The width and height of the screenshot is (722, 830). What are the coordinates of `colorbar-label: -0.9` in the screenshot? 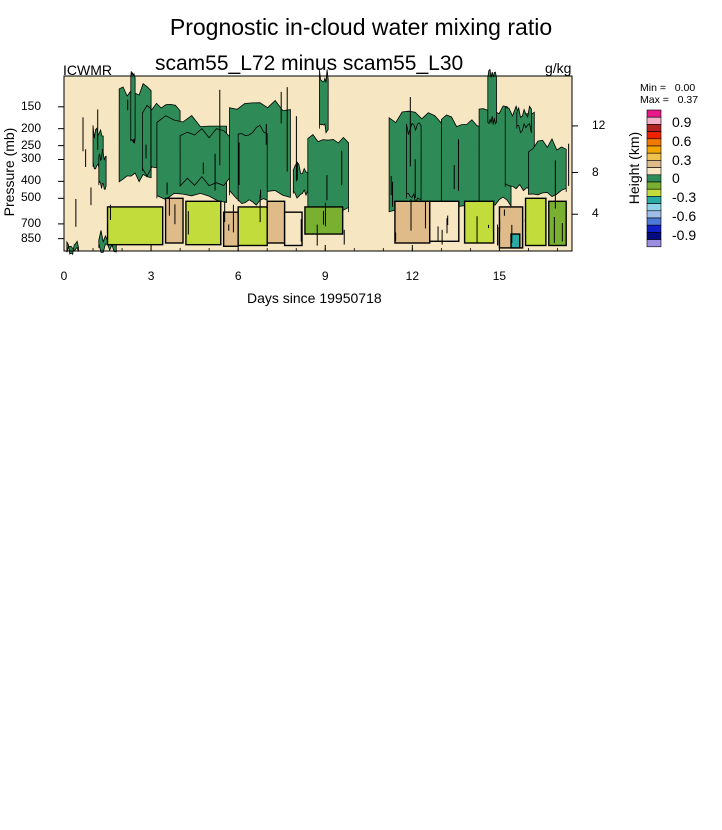 It's located at (684, 234).